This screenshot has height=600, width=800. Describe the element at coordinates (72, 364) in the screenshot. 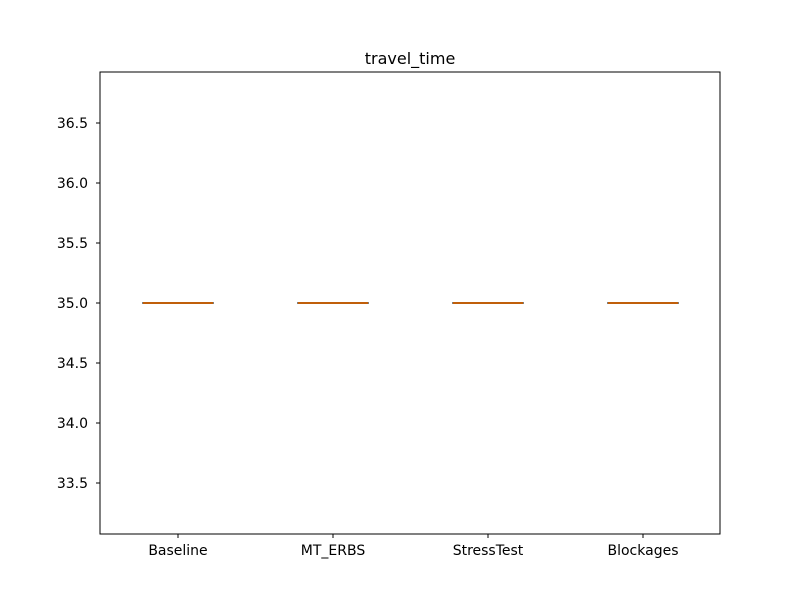

I see `y-tick-label: 34.5` at that location.